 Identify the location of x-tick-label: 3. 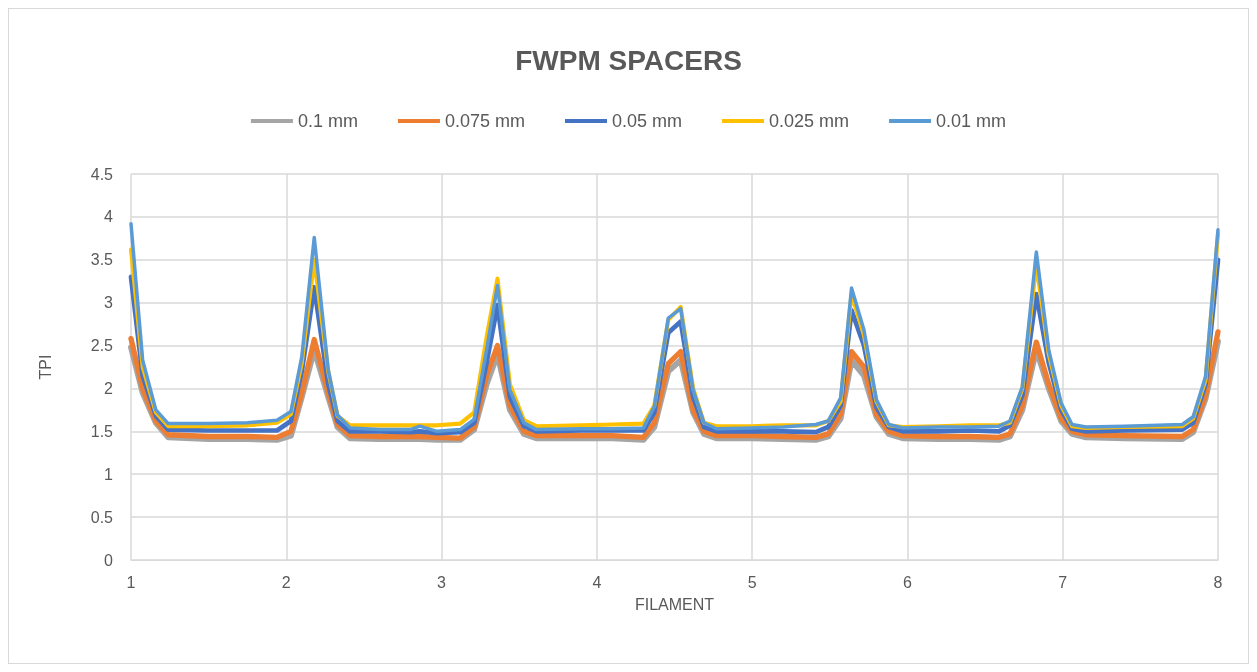
(442, 582).